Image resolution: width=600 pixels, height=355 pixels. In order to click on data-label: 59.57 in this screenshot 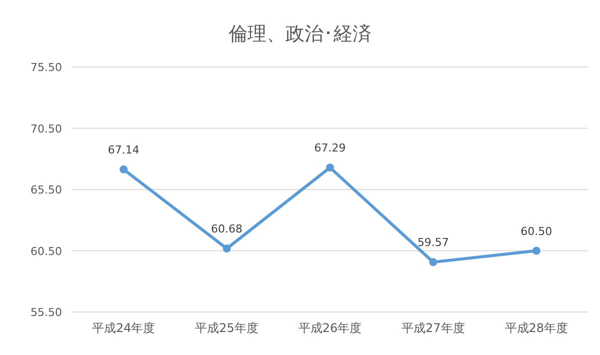, I will do `click(433, 243)`.